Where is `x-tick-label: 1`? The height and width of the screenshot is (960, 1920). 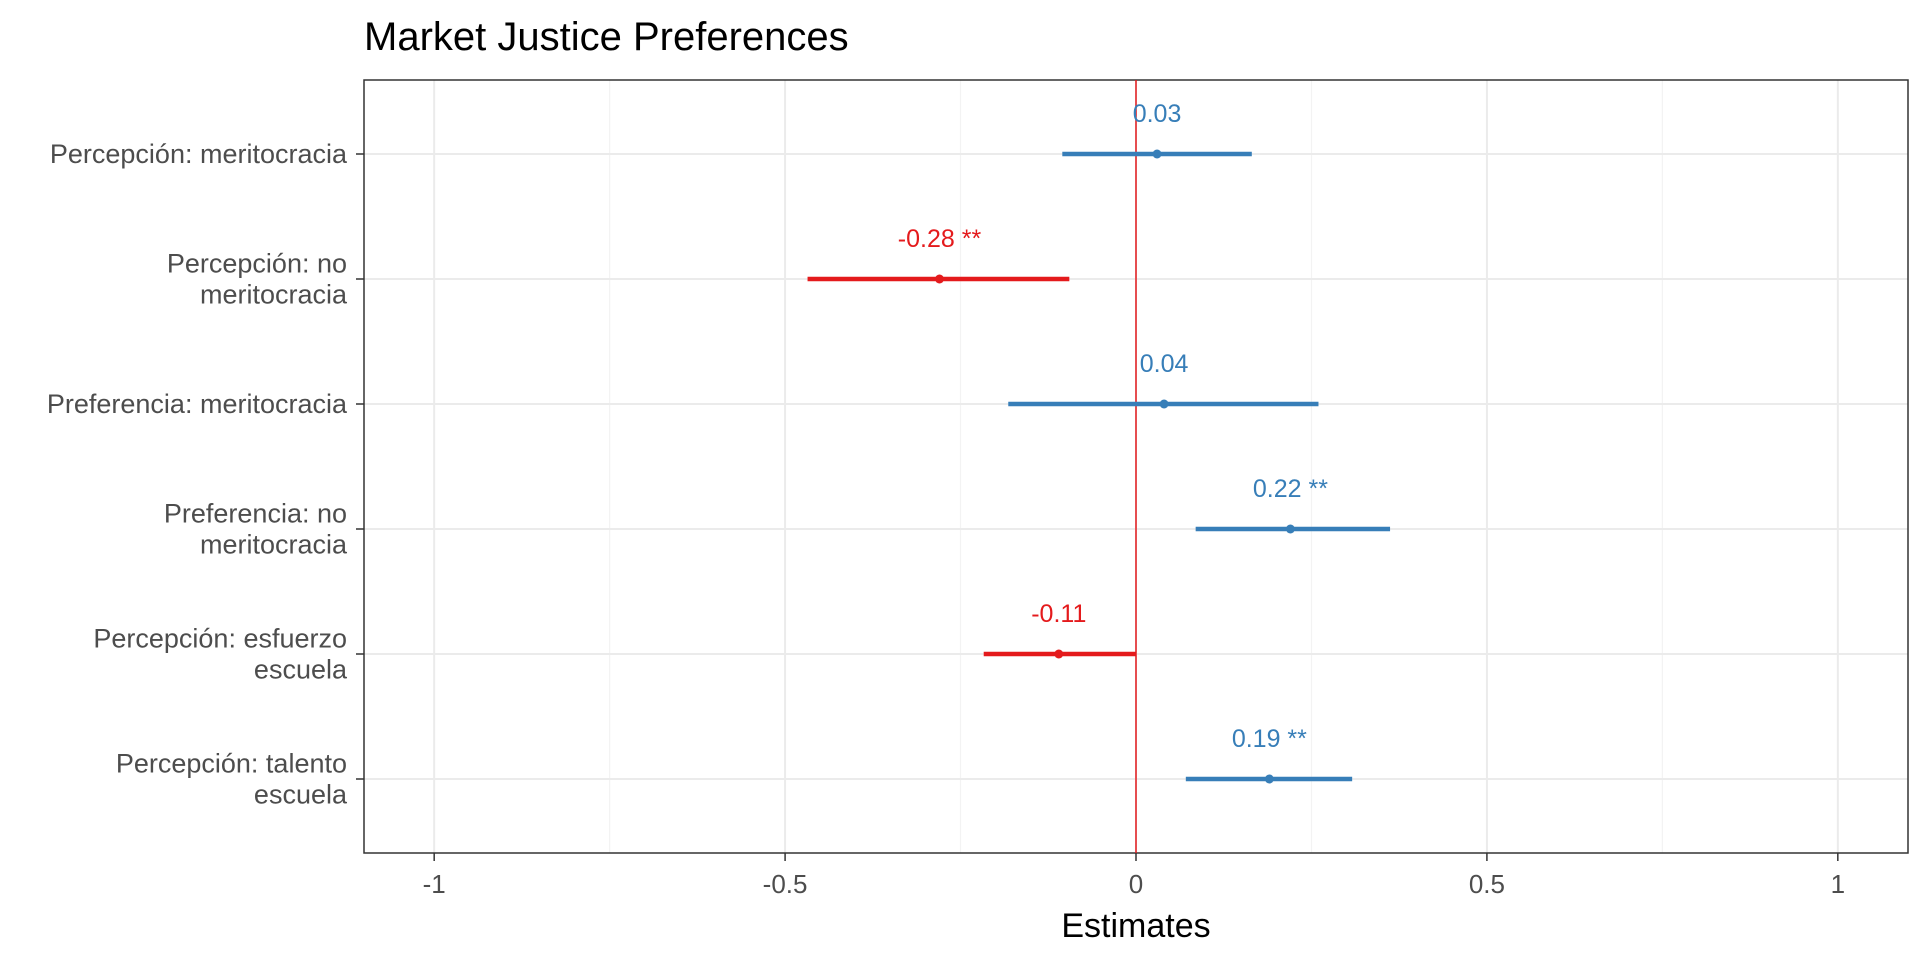
x-tick-label: 1 is located at coordinates (1838, 884).